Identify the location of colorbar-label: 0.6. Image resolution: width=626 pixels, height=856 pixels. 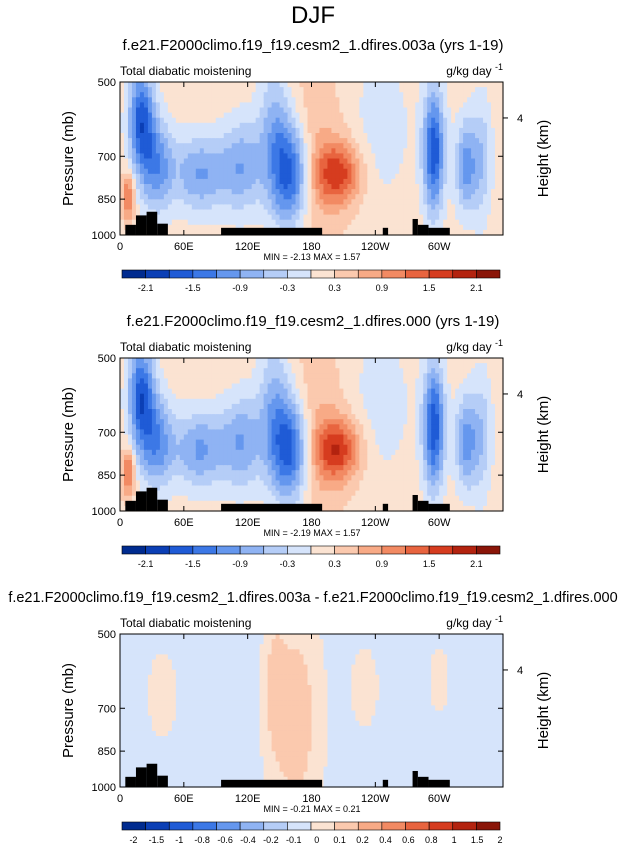
(408, 840).